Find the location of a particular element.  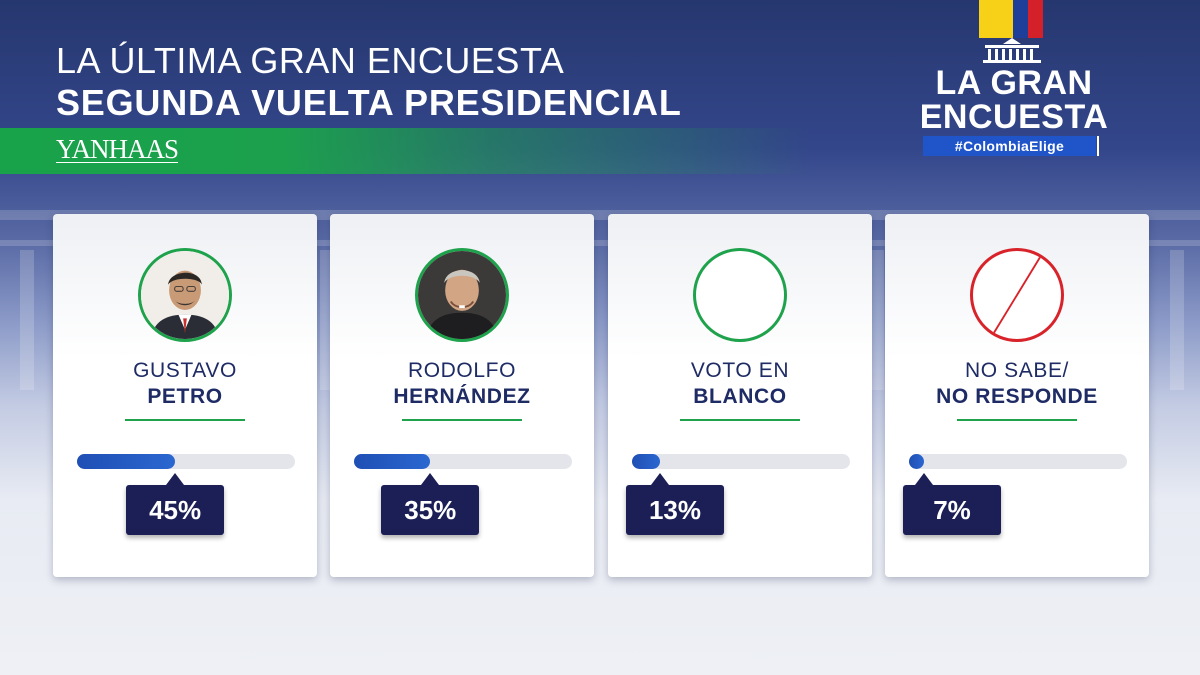

capitol-building-icon is located at coordinates (1012, 50).